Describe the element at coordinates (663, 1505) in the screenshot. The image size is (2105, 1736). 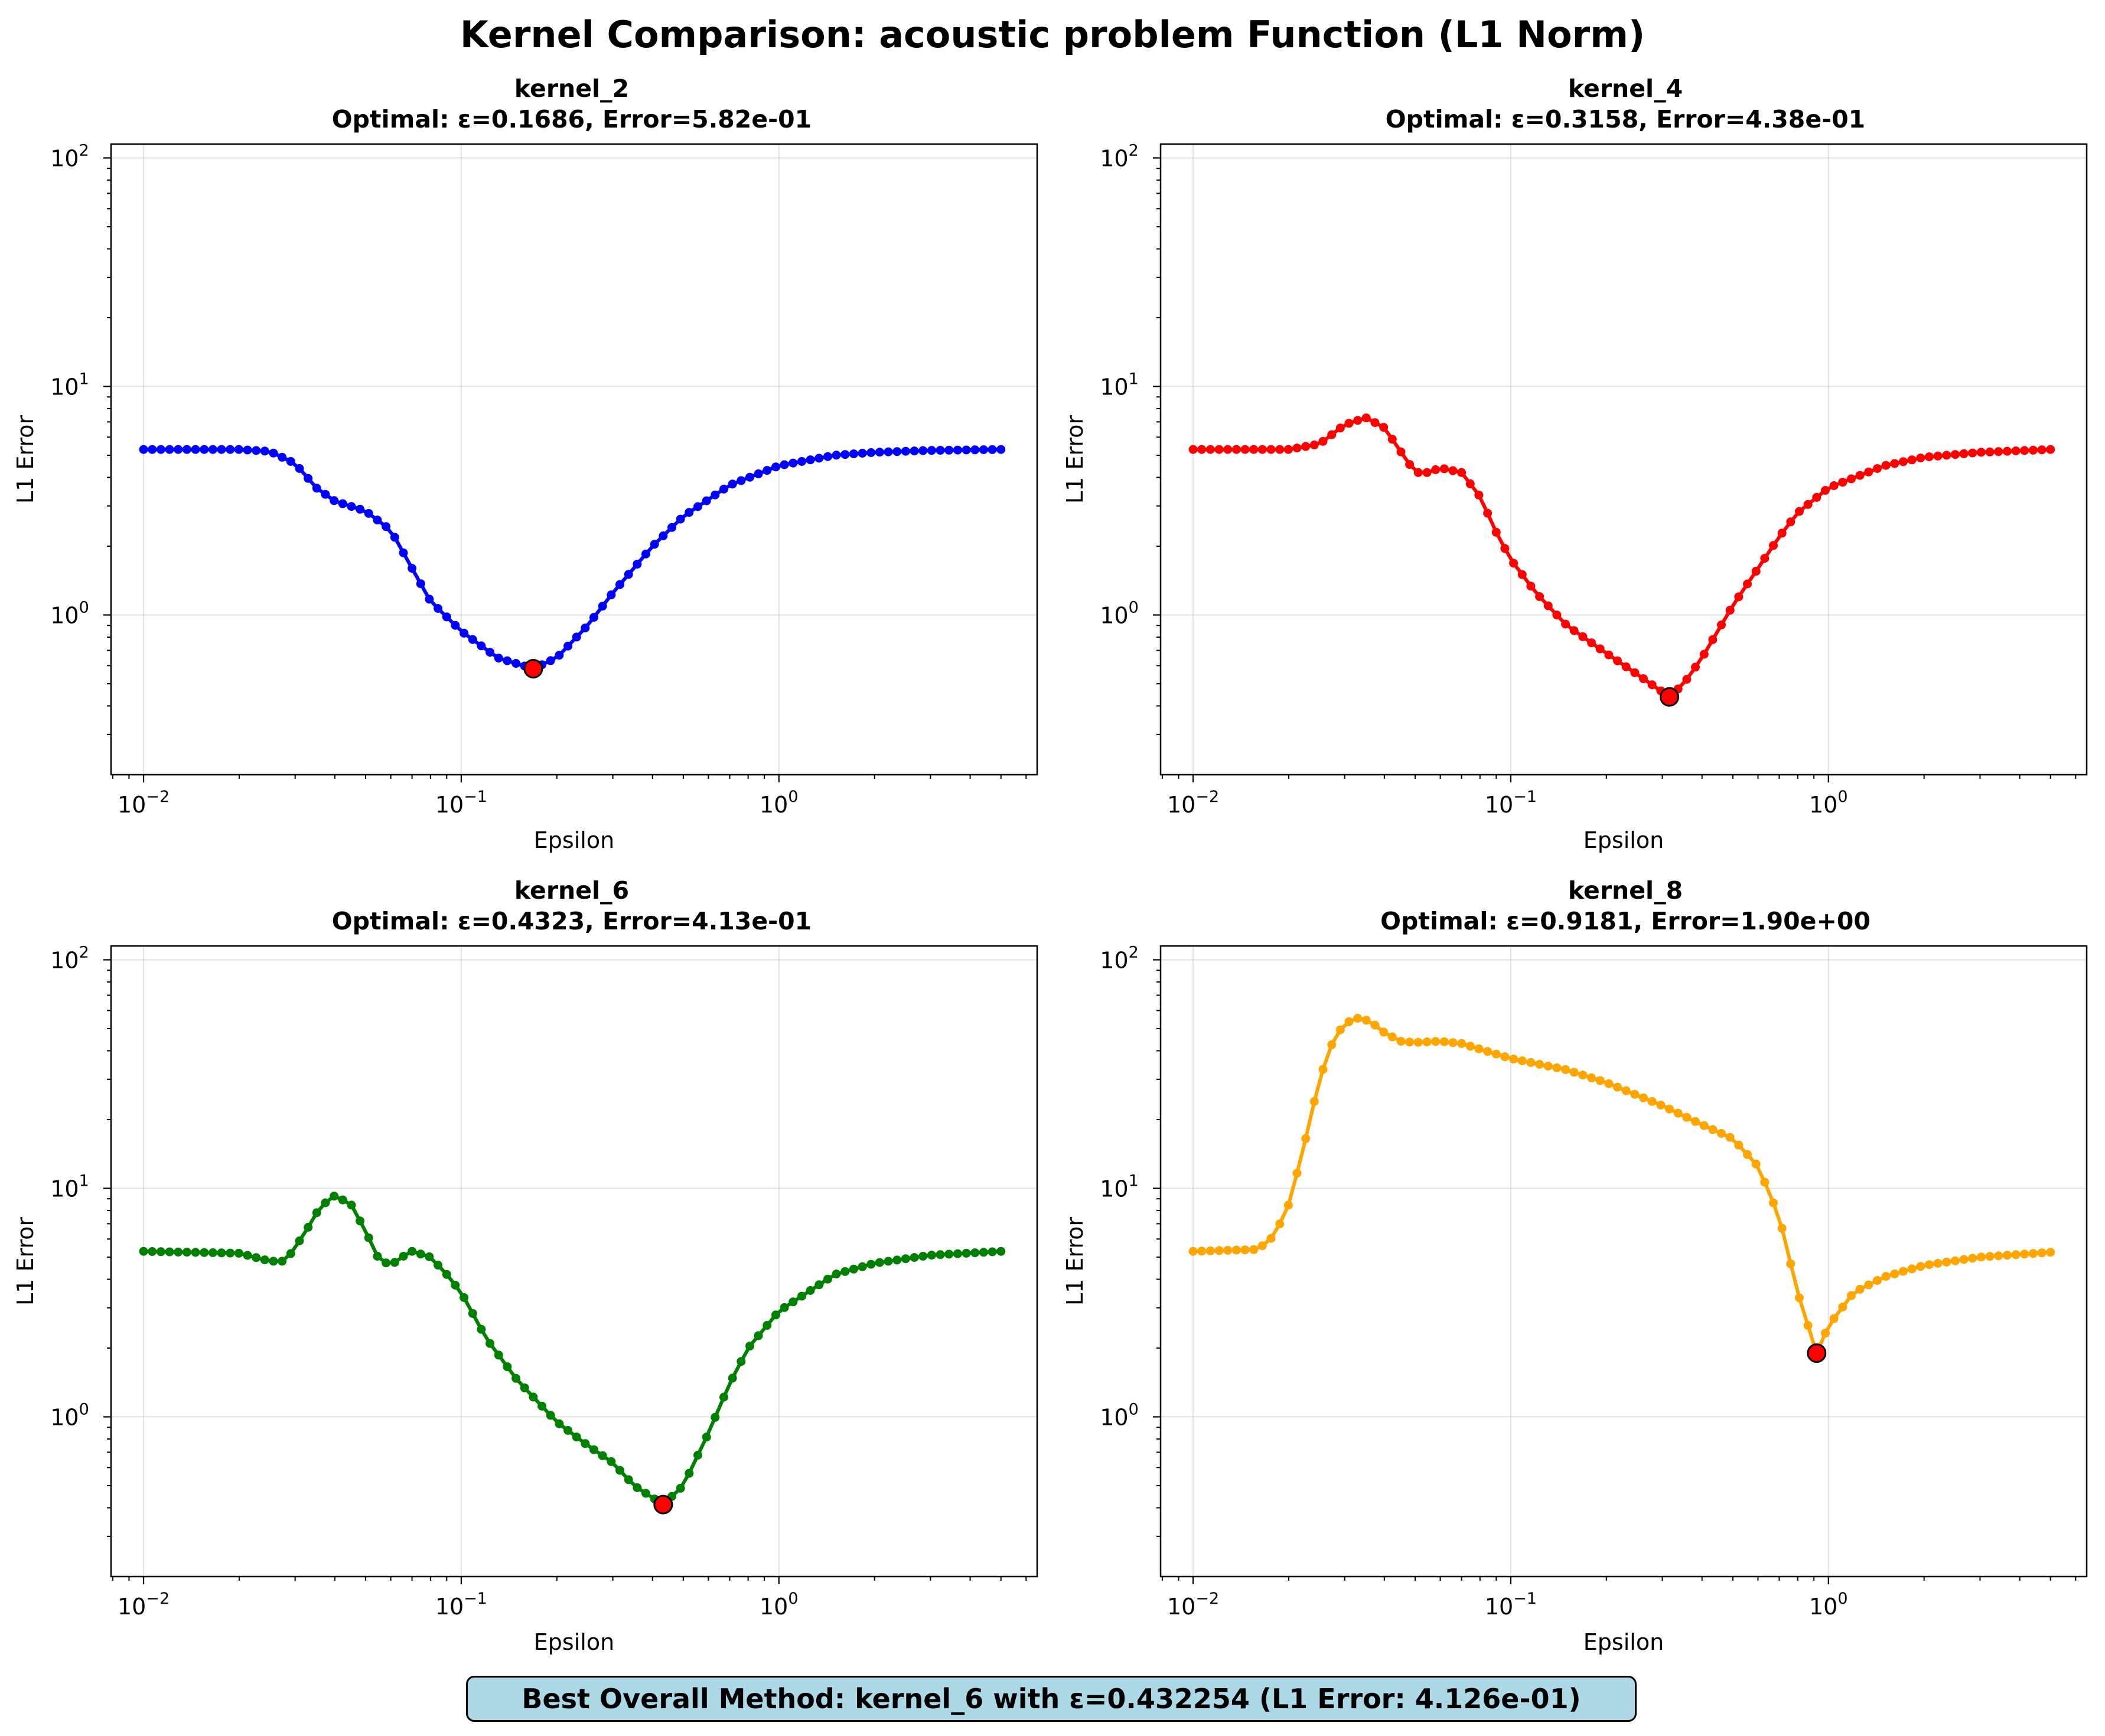
I see `subplot-3-optimal-marker` at that location.